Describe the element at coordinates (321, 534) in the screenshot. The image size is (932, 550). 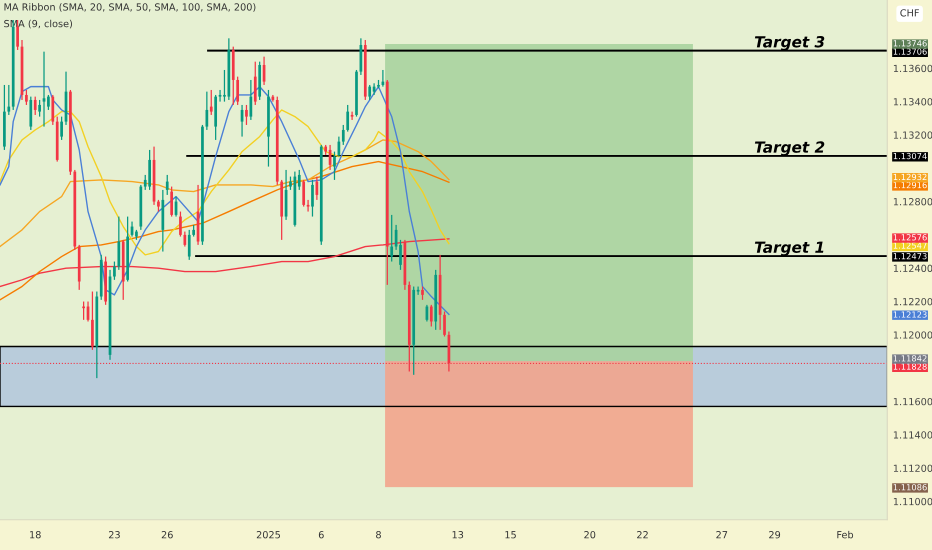
I see `x-tick-label: 6` at that location.